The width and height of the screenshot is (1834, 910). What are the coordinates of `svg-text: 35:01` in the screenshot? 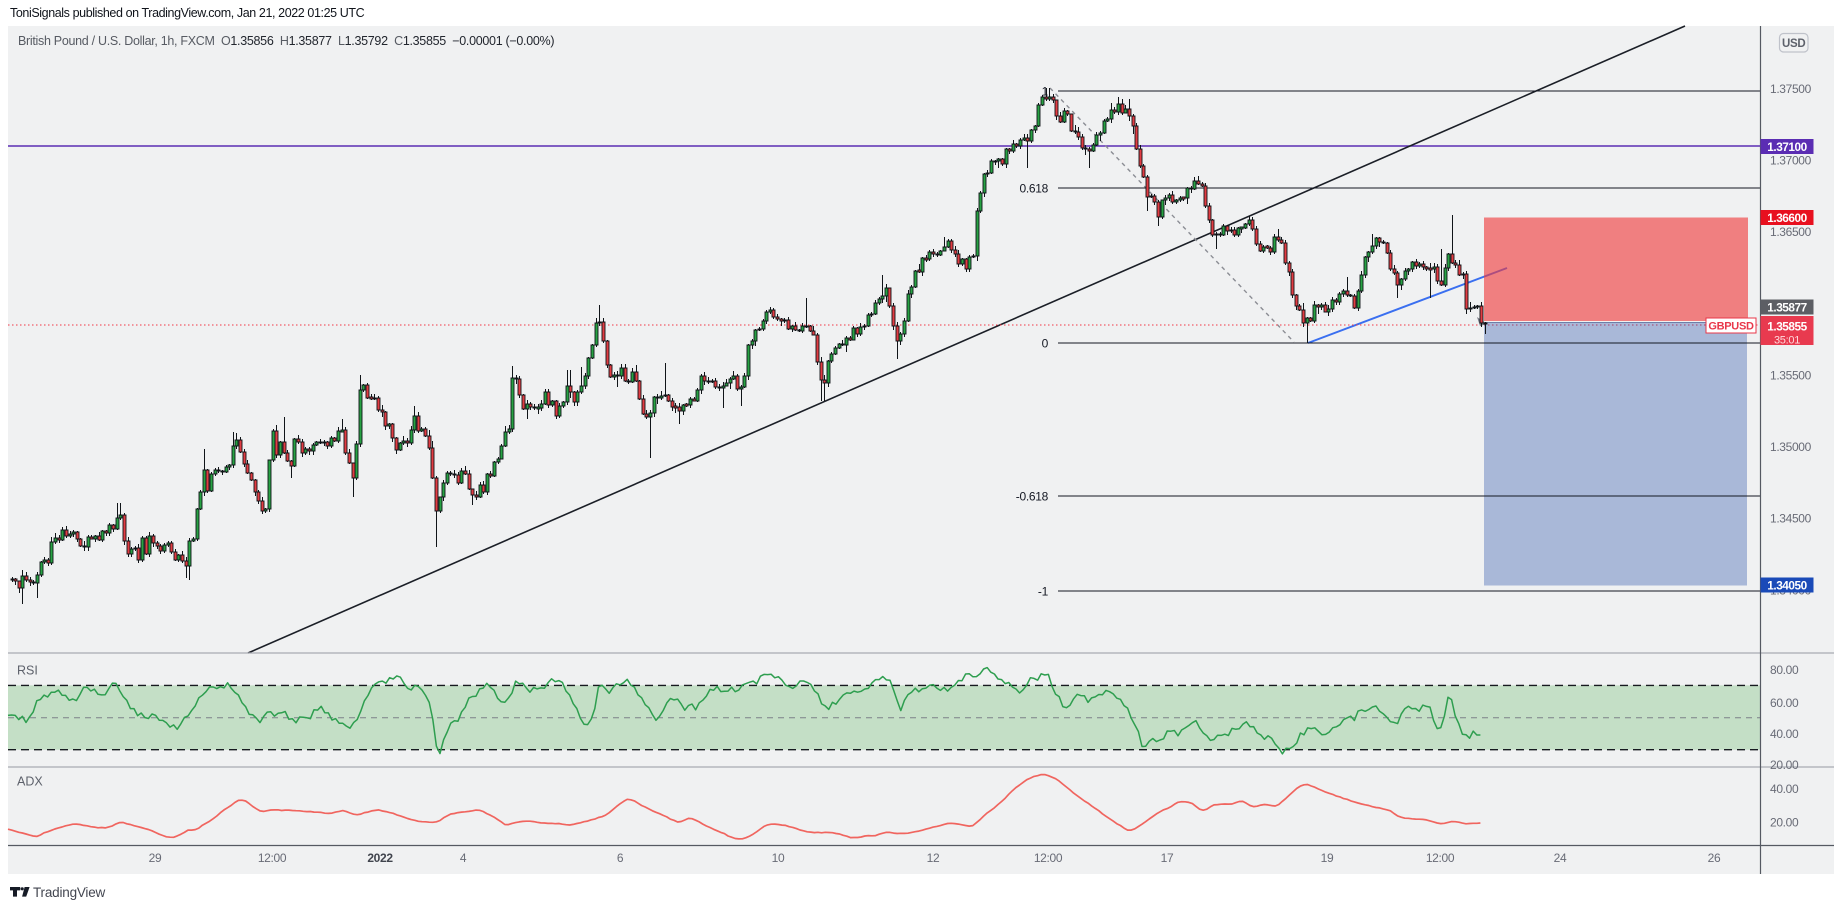 It's located at (1787, 341).